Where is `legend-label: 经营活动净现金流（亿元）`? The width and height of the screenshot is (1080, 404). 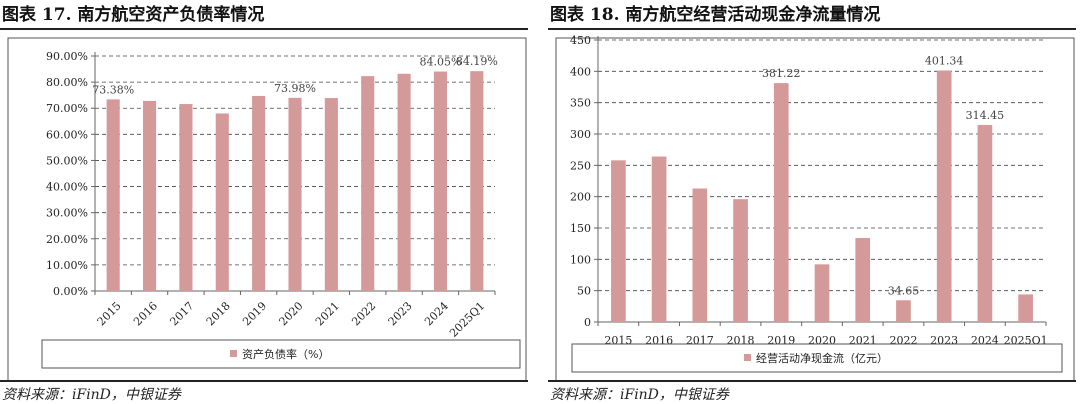 legend-label: 经营活动净现金流（亿元） is located at coordinates (822, 358).